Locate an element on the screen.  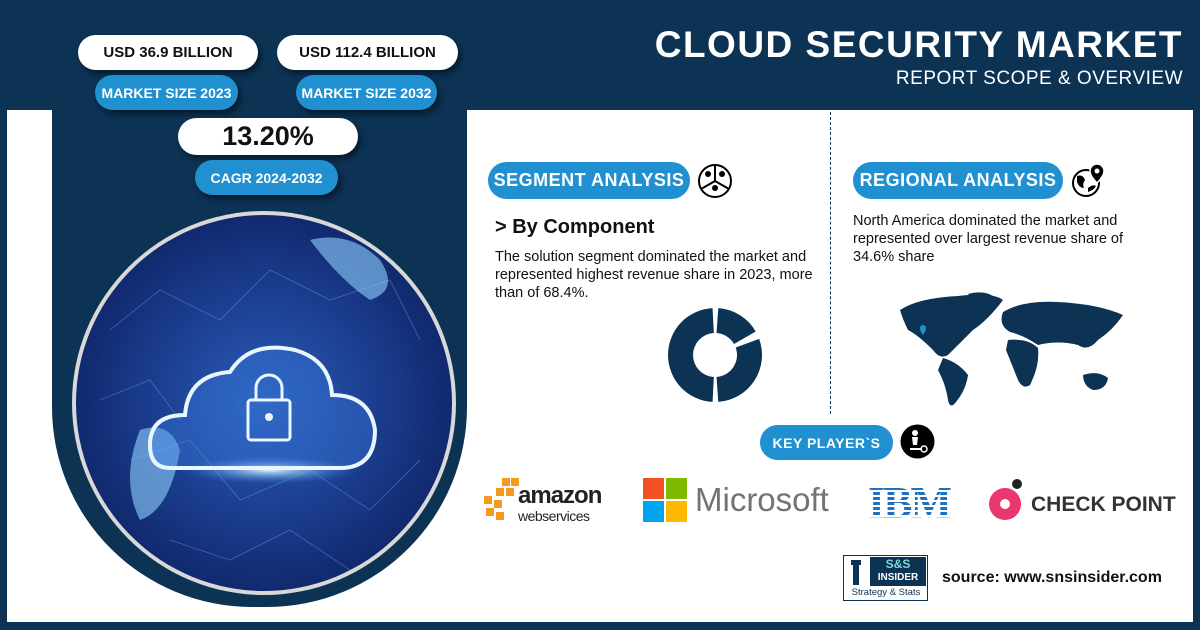
divider is located at coordinates (830, 263).